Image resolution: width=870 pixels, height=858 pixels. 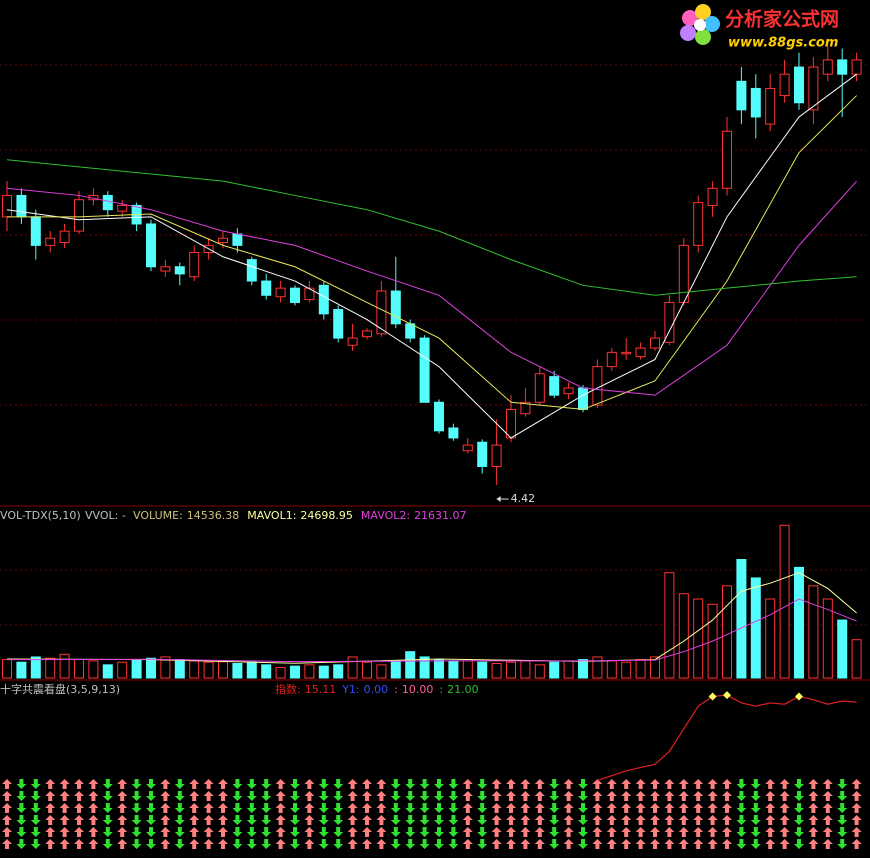 I want to click on legend-value: 21.00, so click(x=463, y=689).